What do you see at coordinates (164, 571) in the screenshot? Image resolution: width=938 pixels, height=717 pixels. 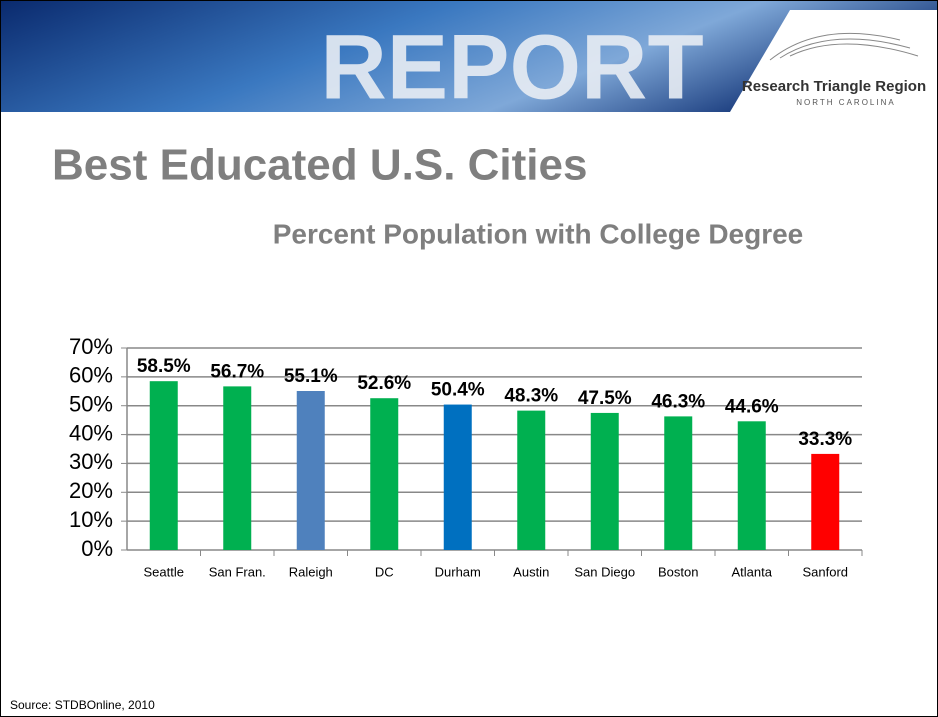 I see `x-tick-label: Seattle` at bounding box center [164, 571].